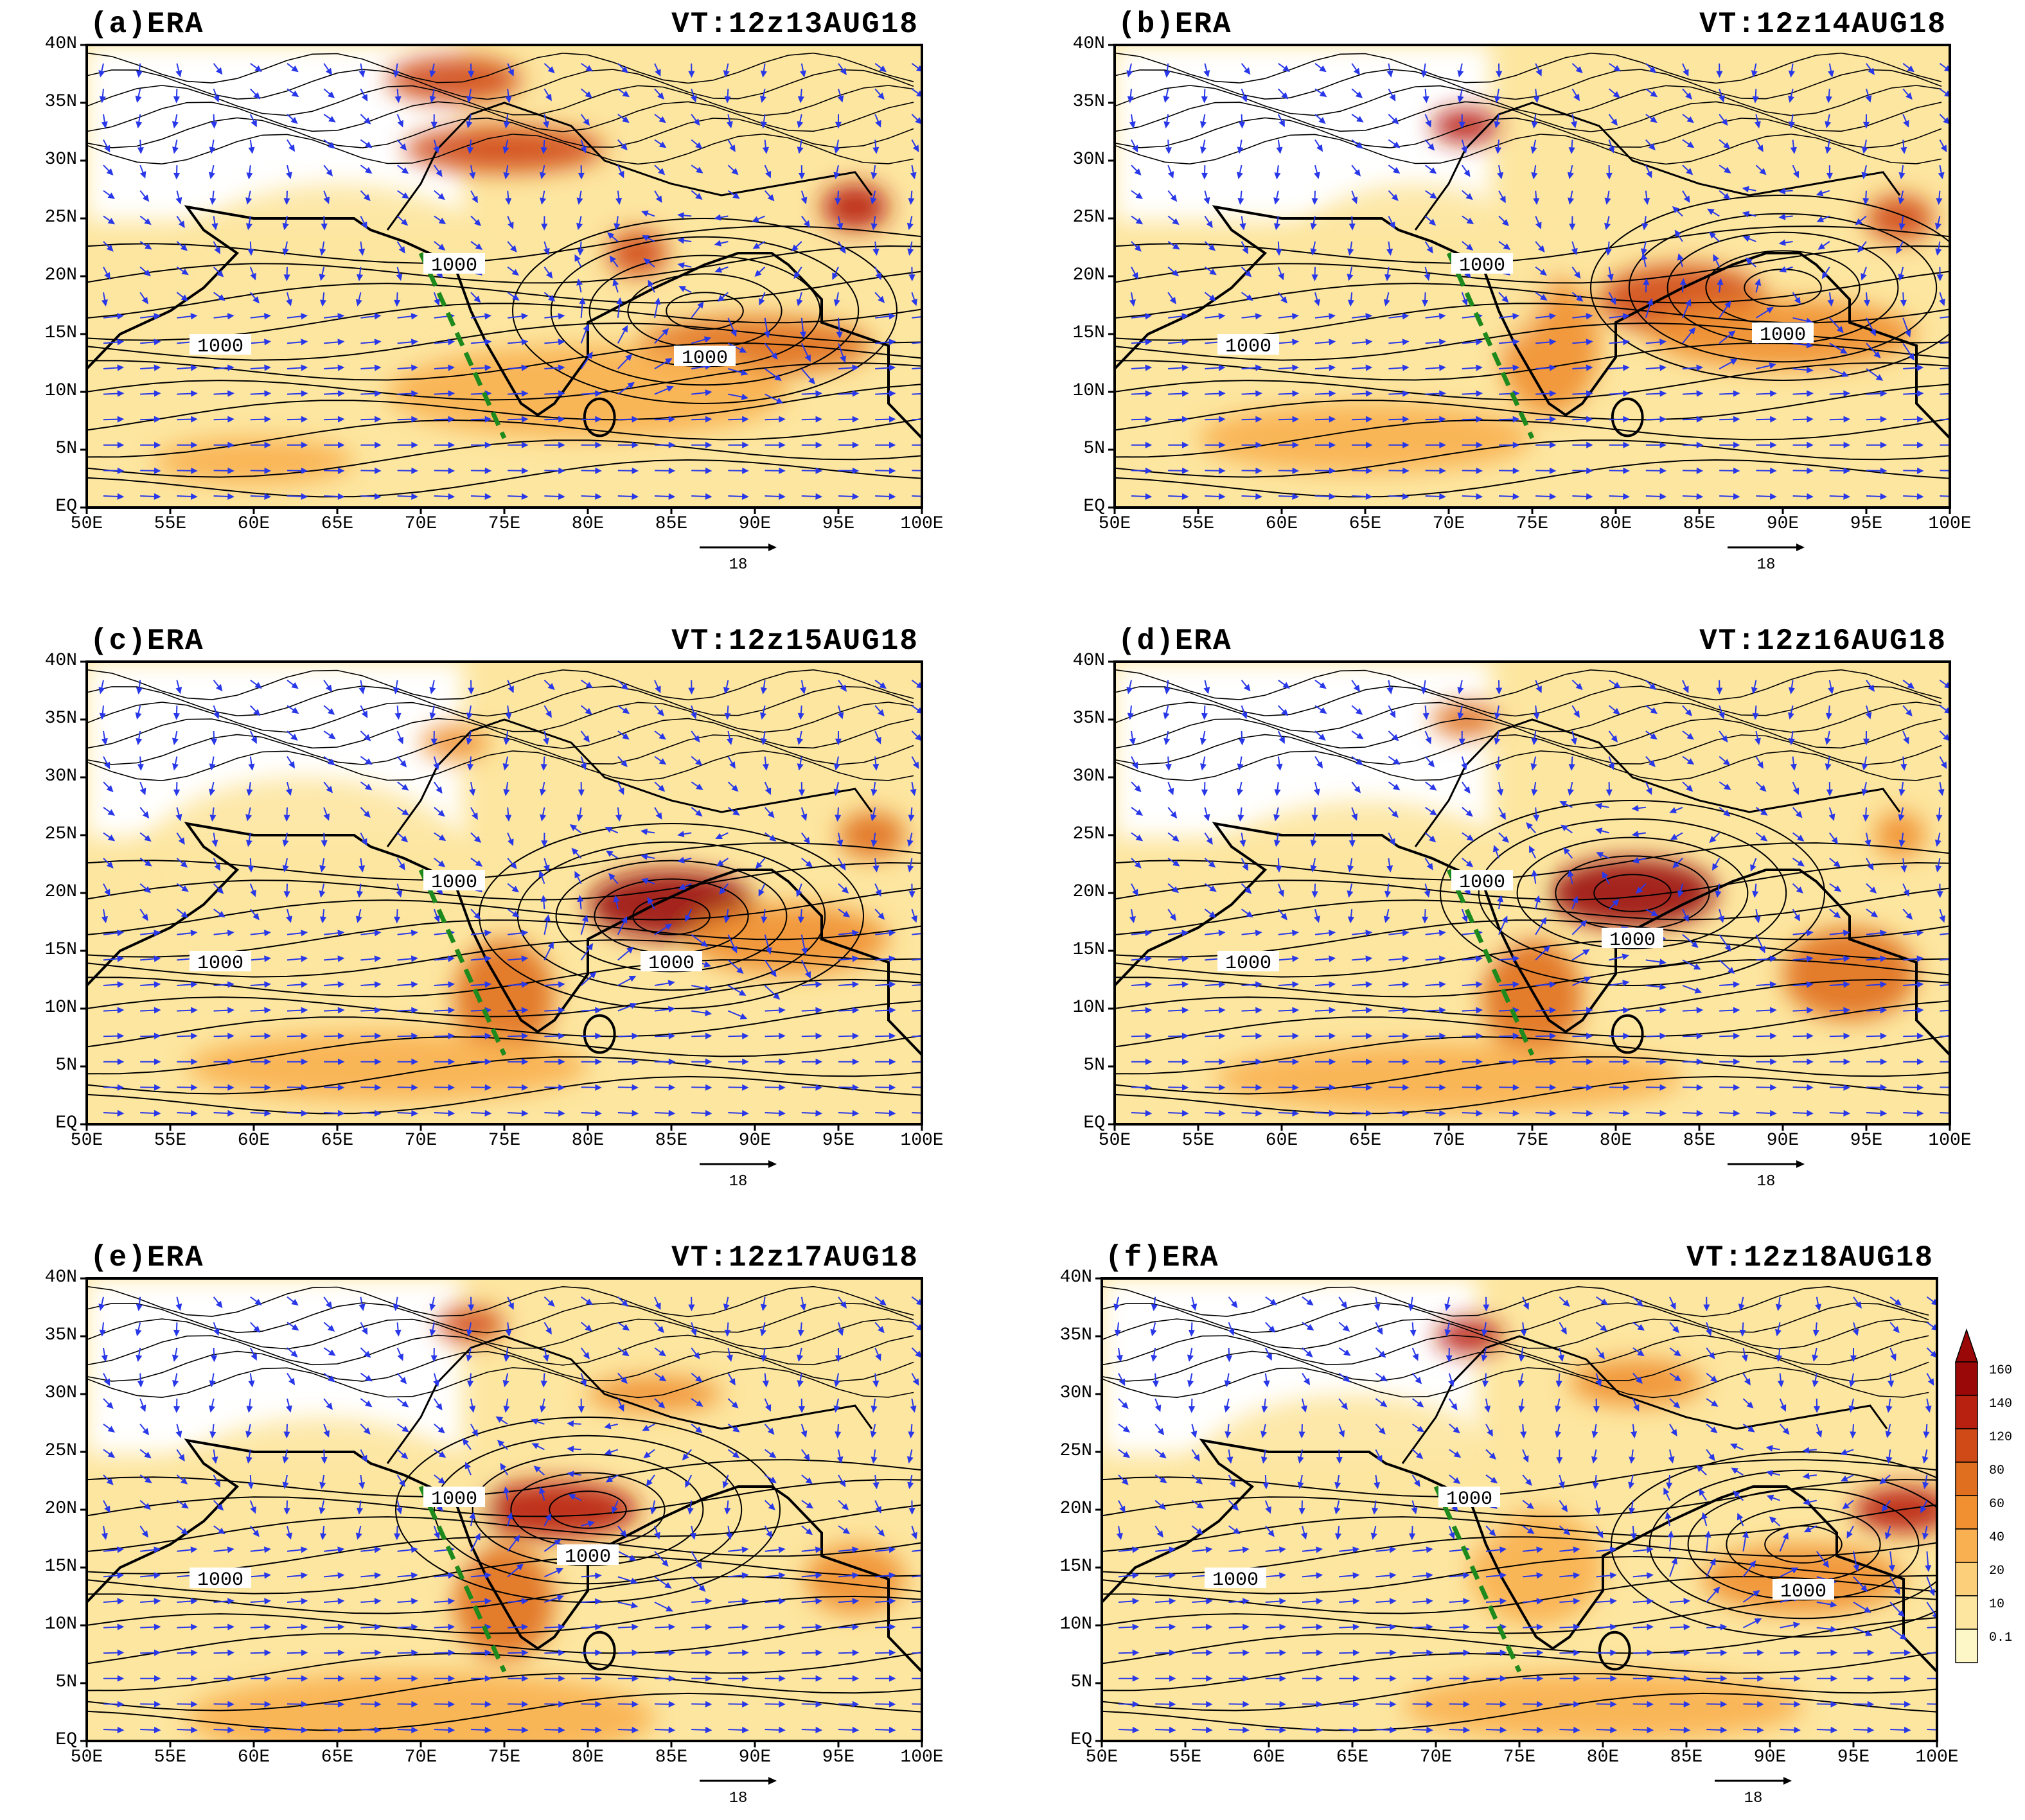  I want to click on panel-valid-time: VT:12z18AUG18, so click(1810, 1258).